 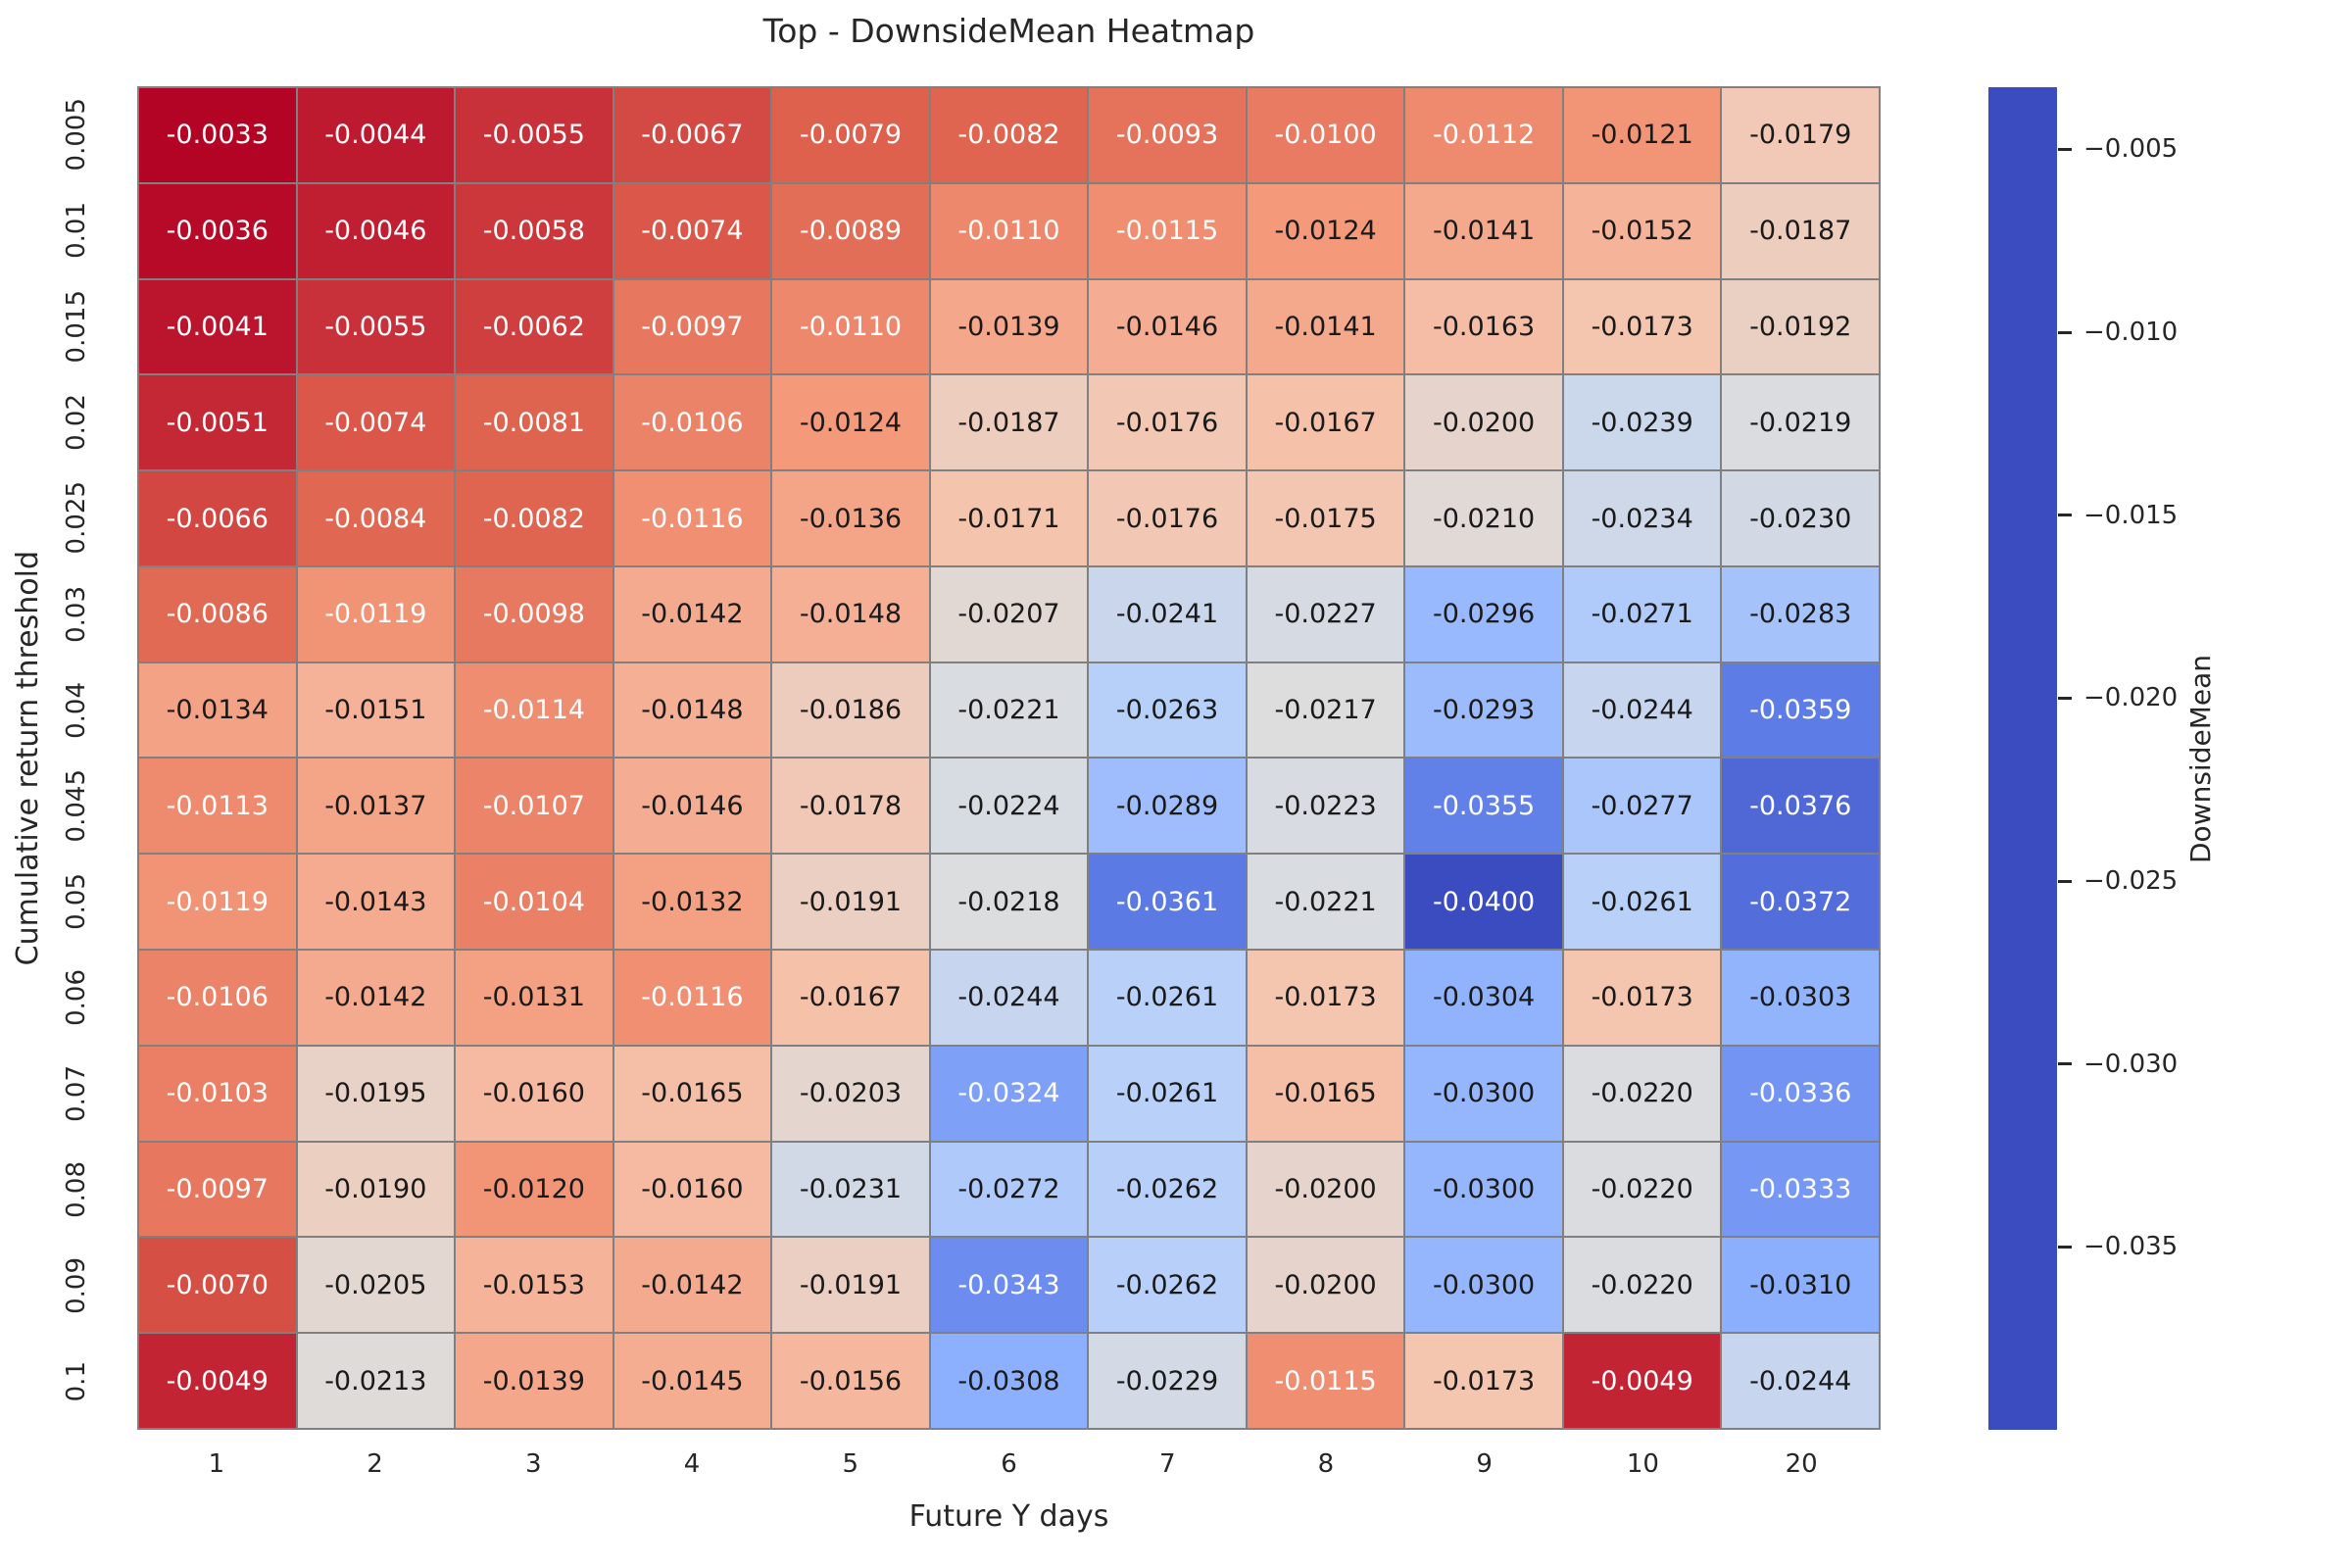 I want to click on heatmap-cell: -0.0156, so click(x=850, y=1381).